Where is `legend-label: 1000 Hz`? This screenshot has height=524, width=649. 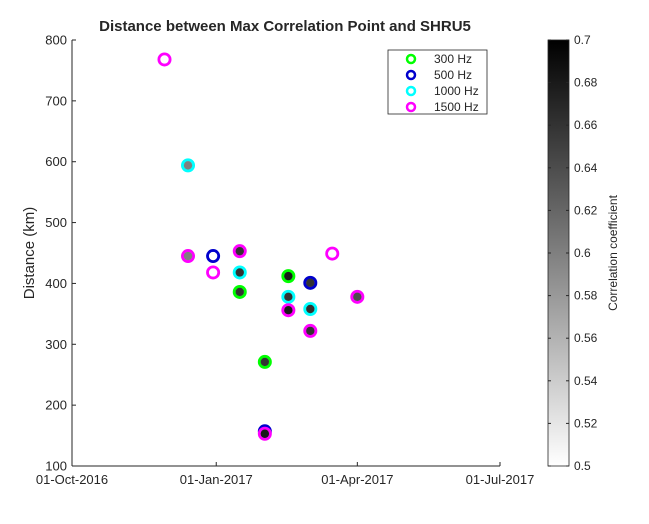
legend-label: 1000 Hz is located at coordinates (456, 91).